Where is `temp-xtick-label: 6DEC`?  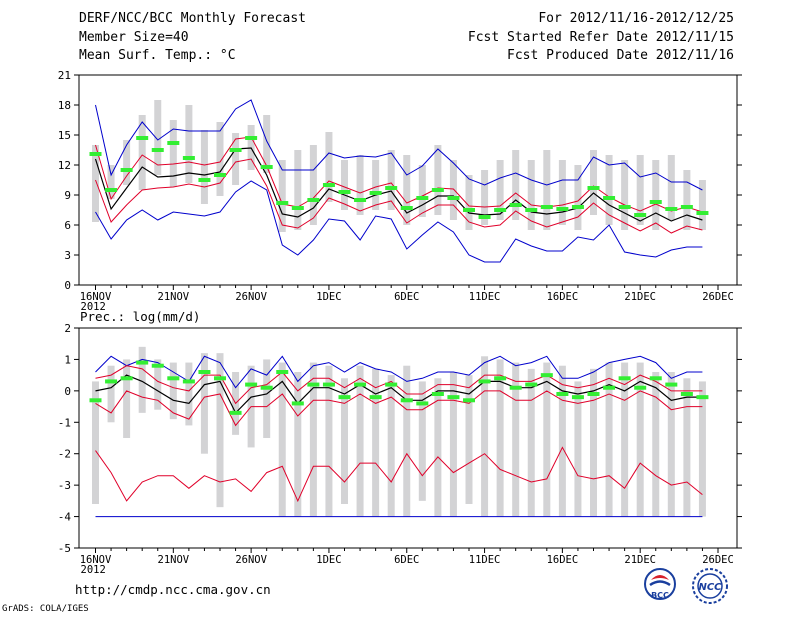
temp-xtick-label: 6DEC is located at coordinates (406, 297).